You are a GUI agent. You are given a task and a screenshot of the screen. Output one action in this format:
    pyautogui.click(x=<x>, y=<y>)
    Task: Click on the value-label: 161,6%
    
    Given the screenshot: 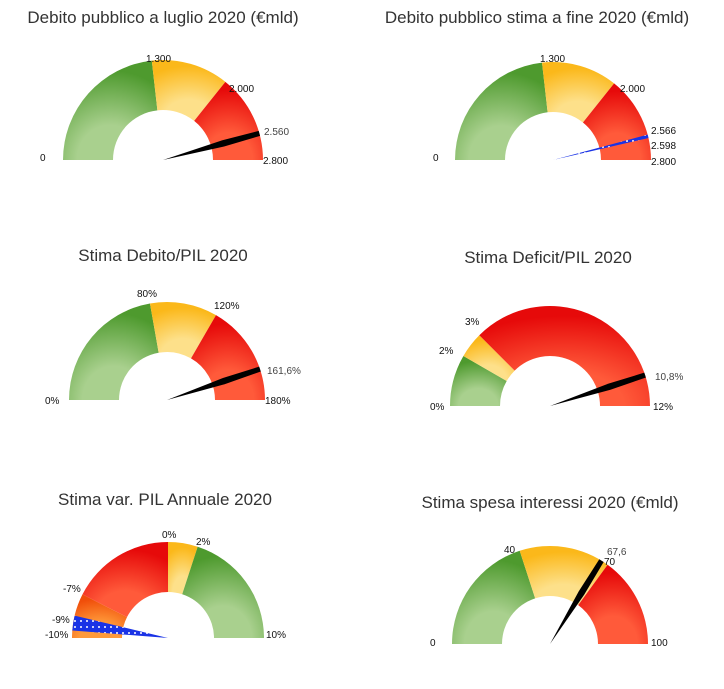 What is the action you would take?
    pyautogui.click(x=284, y=371)
    